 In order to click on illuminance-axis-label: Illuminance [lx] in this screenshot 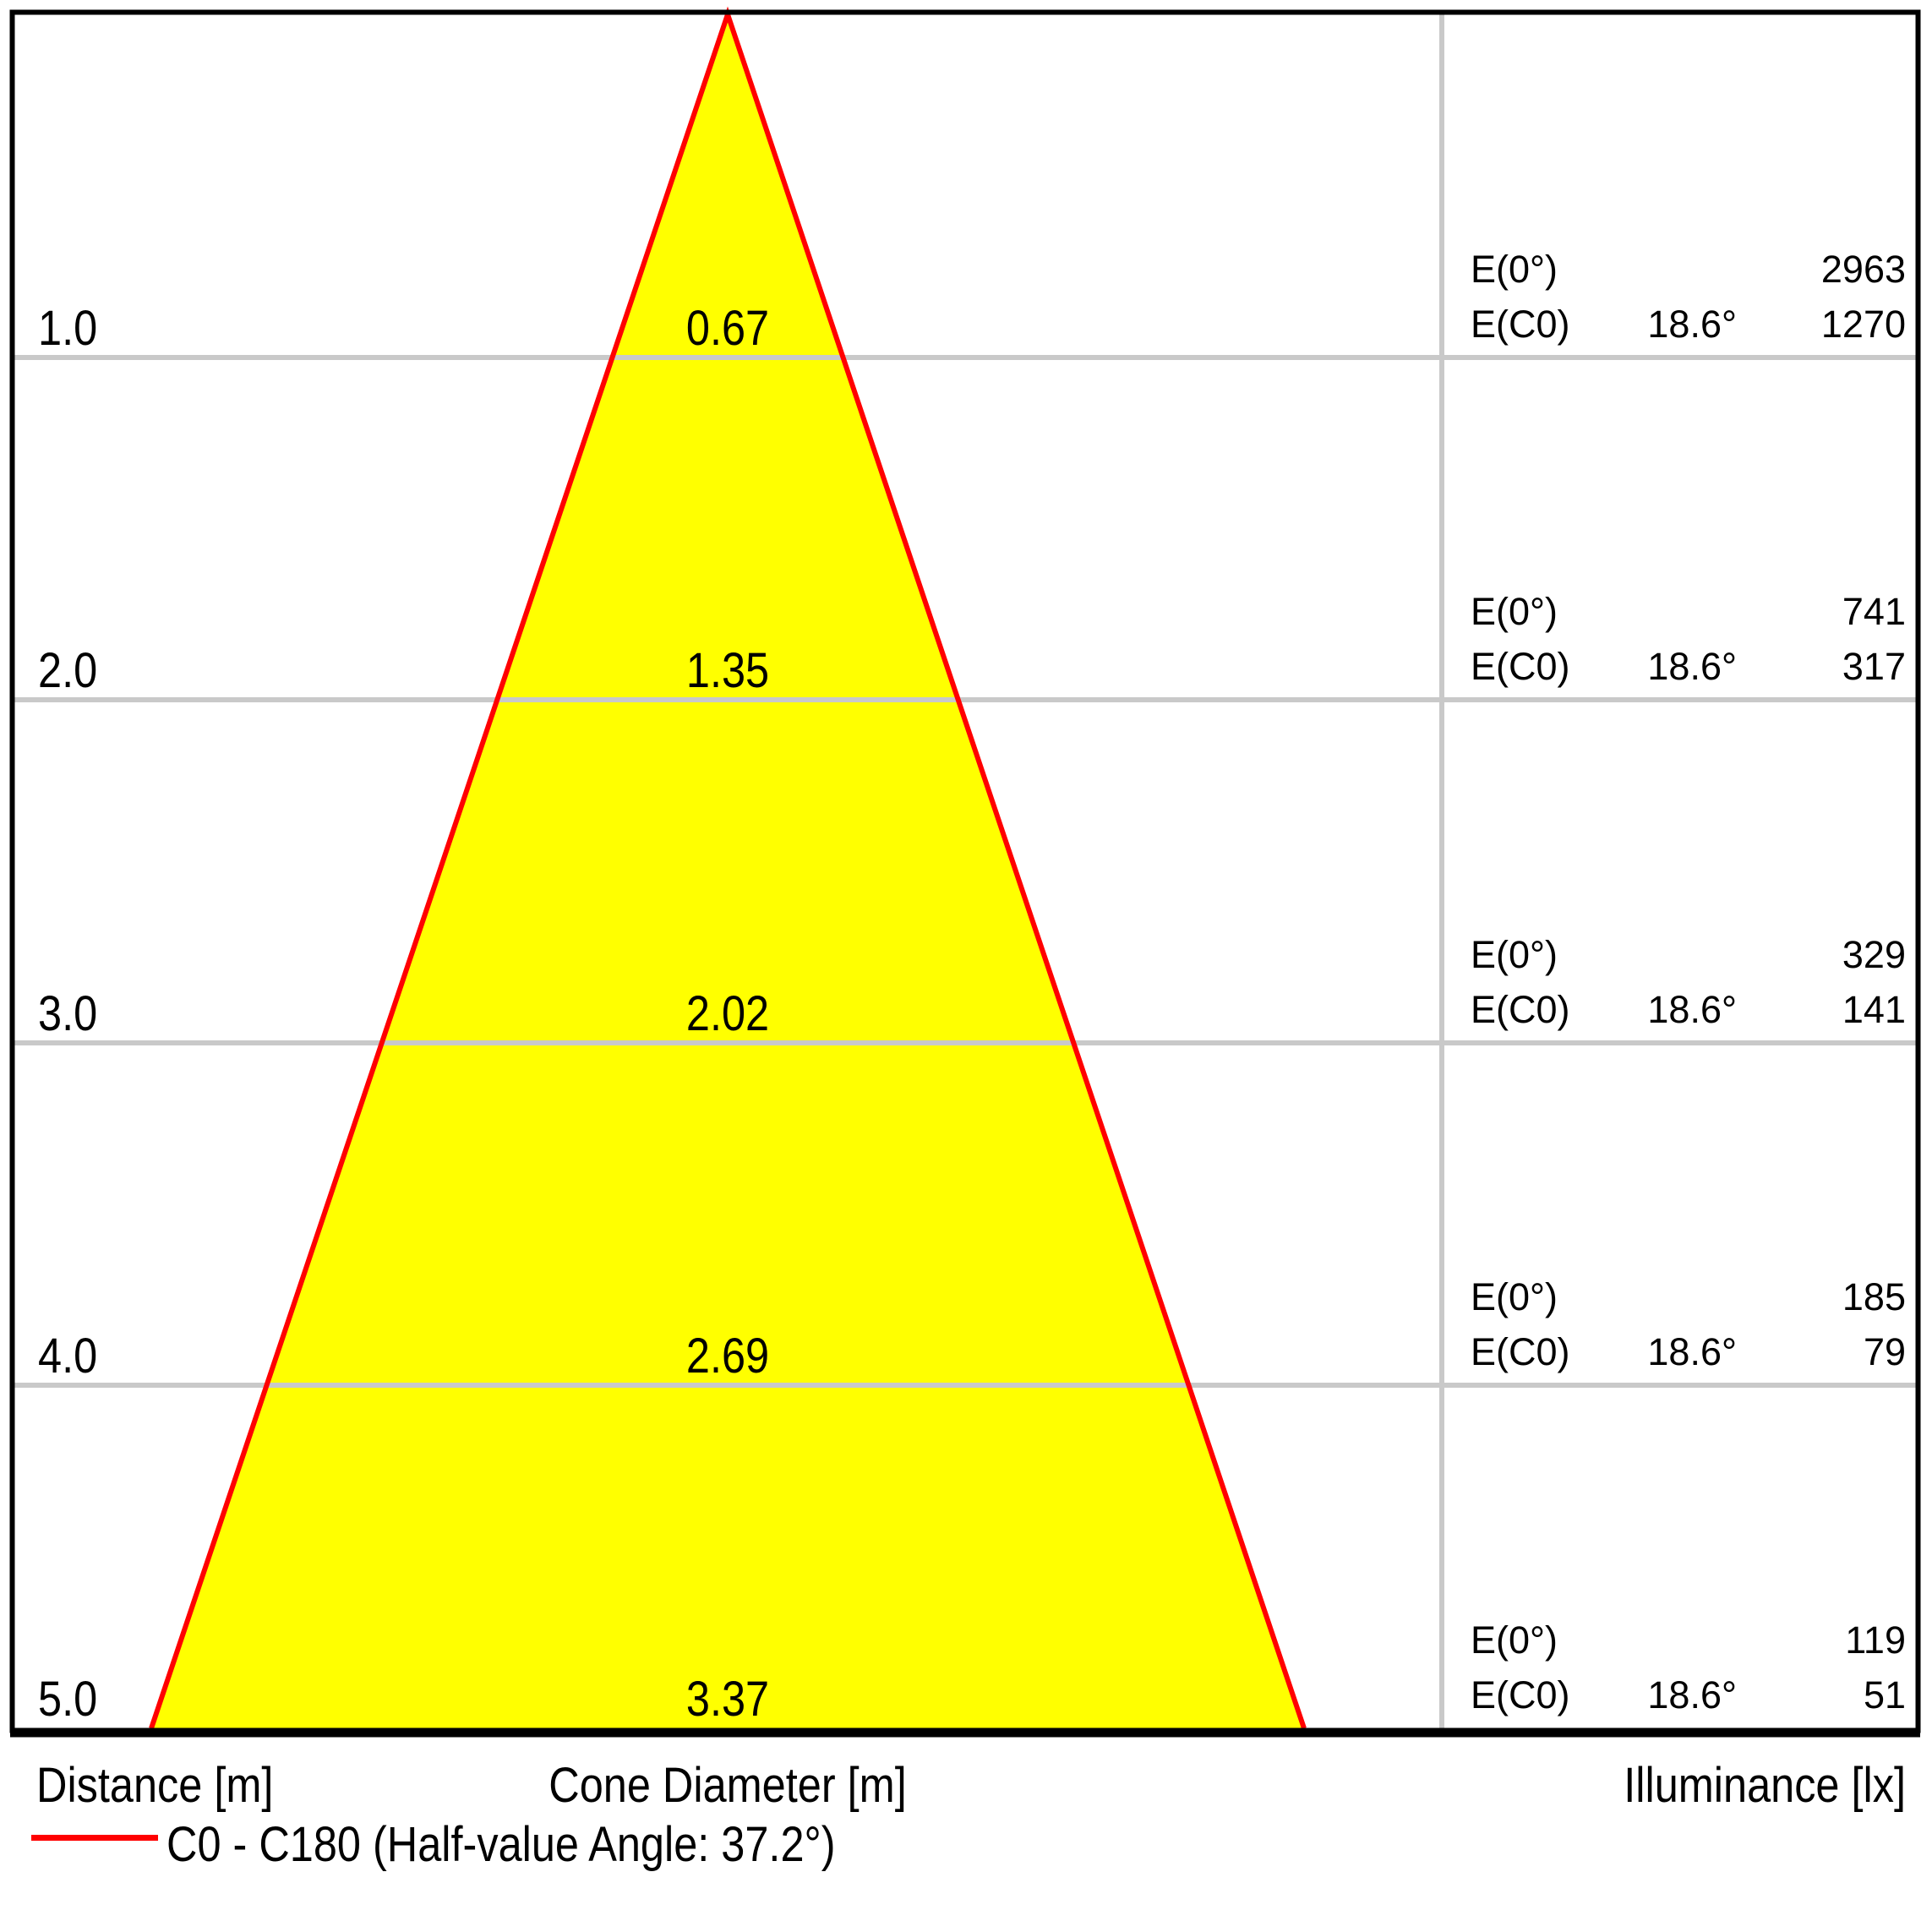, I will do `click(1765, 1785)`.